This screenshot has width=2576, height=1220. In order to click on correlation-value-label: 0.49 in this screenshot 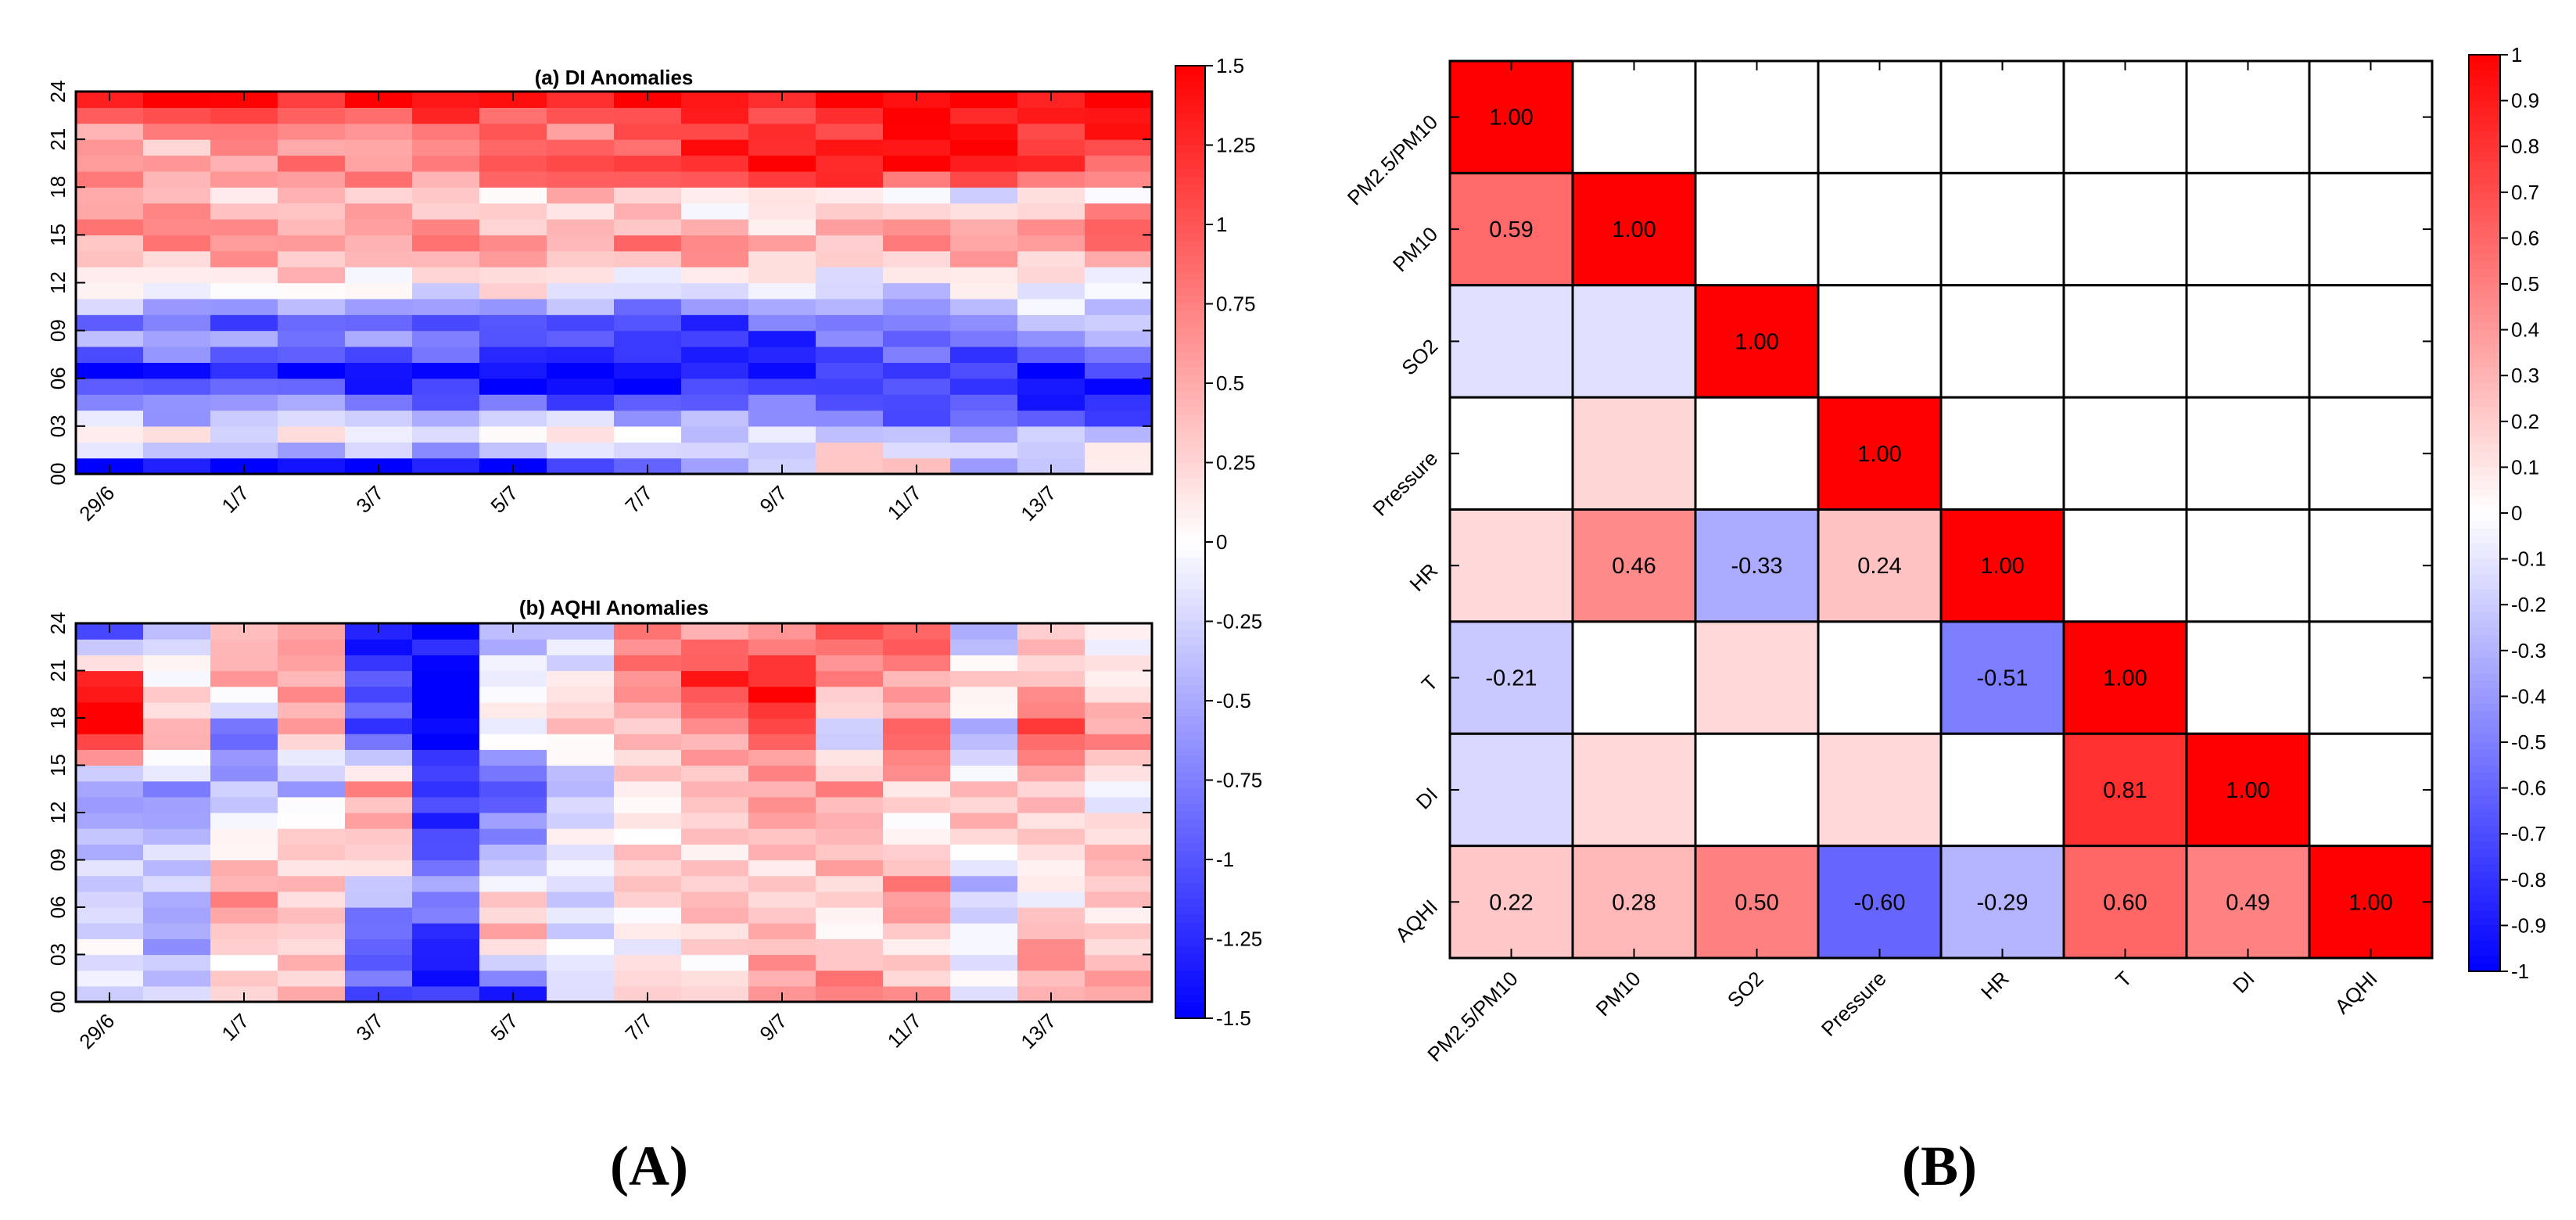, I will do `click(2247, 902)`.